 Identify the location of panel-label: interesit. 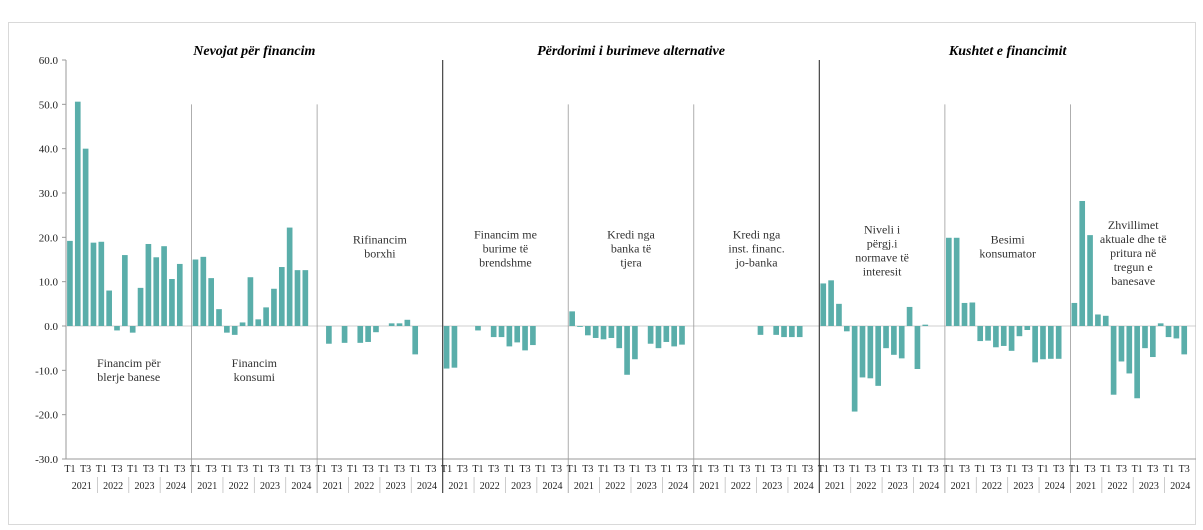
(882, 272).